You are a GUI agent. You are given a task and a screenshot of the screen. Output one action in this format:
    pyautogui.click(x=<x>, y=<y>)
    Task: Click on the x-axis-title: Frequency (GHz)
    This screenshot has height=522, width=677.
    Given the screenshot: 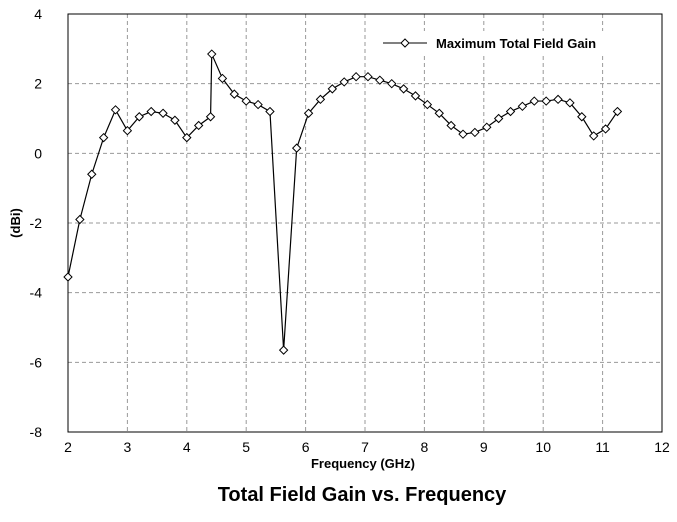 What is the action you would take?
    pyautogui.click(x=363, y=463)
    